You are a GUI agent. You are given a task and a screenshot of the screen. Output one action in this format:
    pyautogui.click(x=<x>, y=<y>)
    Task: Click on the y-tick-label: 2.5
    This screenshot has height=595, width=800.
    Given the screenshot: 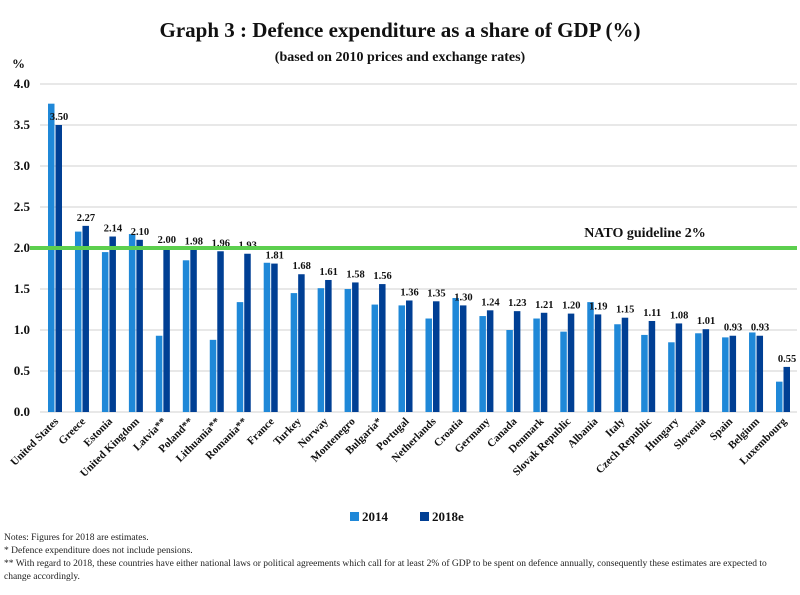 What is the action you would take?
    pyautogui.click(x=22, y=206)
    